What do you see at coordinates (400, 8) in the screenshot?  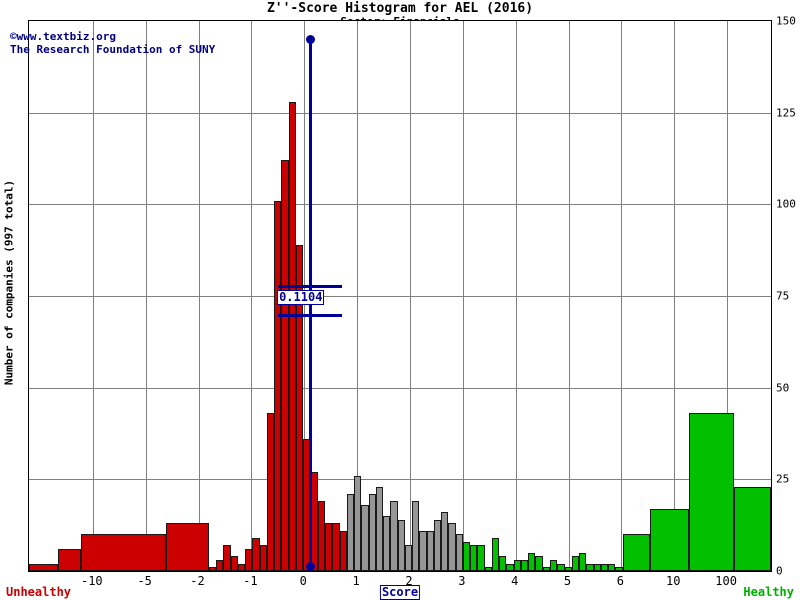 I see `chart-title: Z''-Score Histogram for AEL (2016)` at bounding box center [400, 8].